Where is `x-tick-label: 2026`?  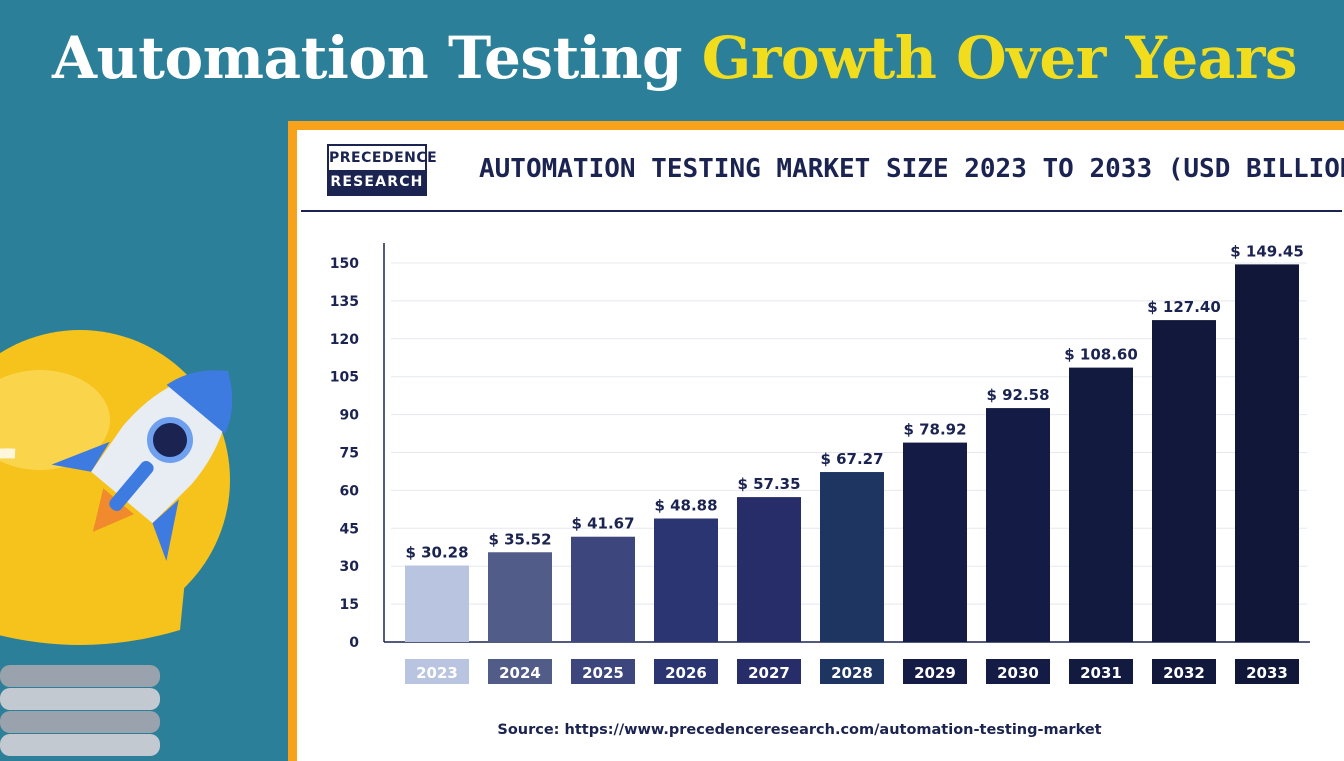
x-tick-label: 2026 is located at coordinates (686, 673).